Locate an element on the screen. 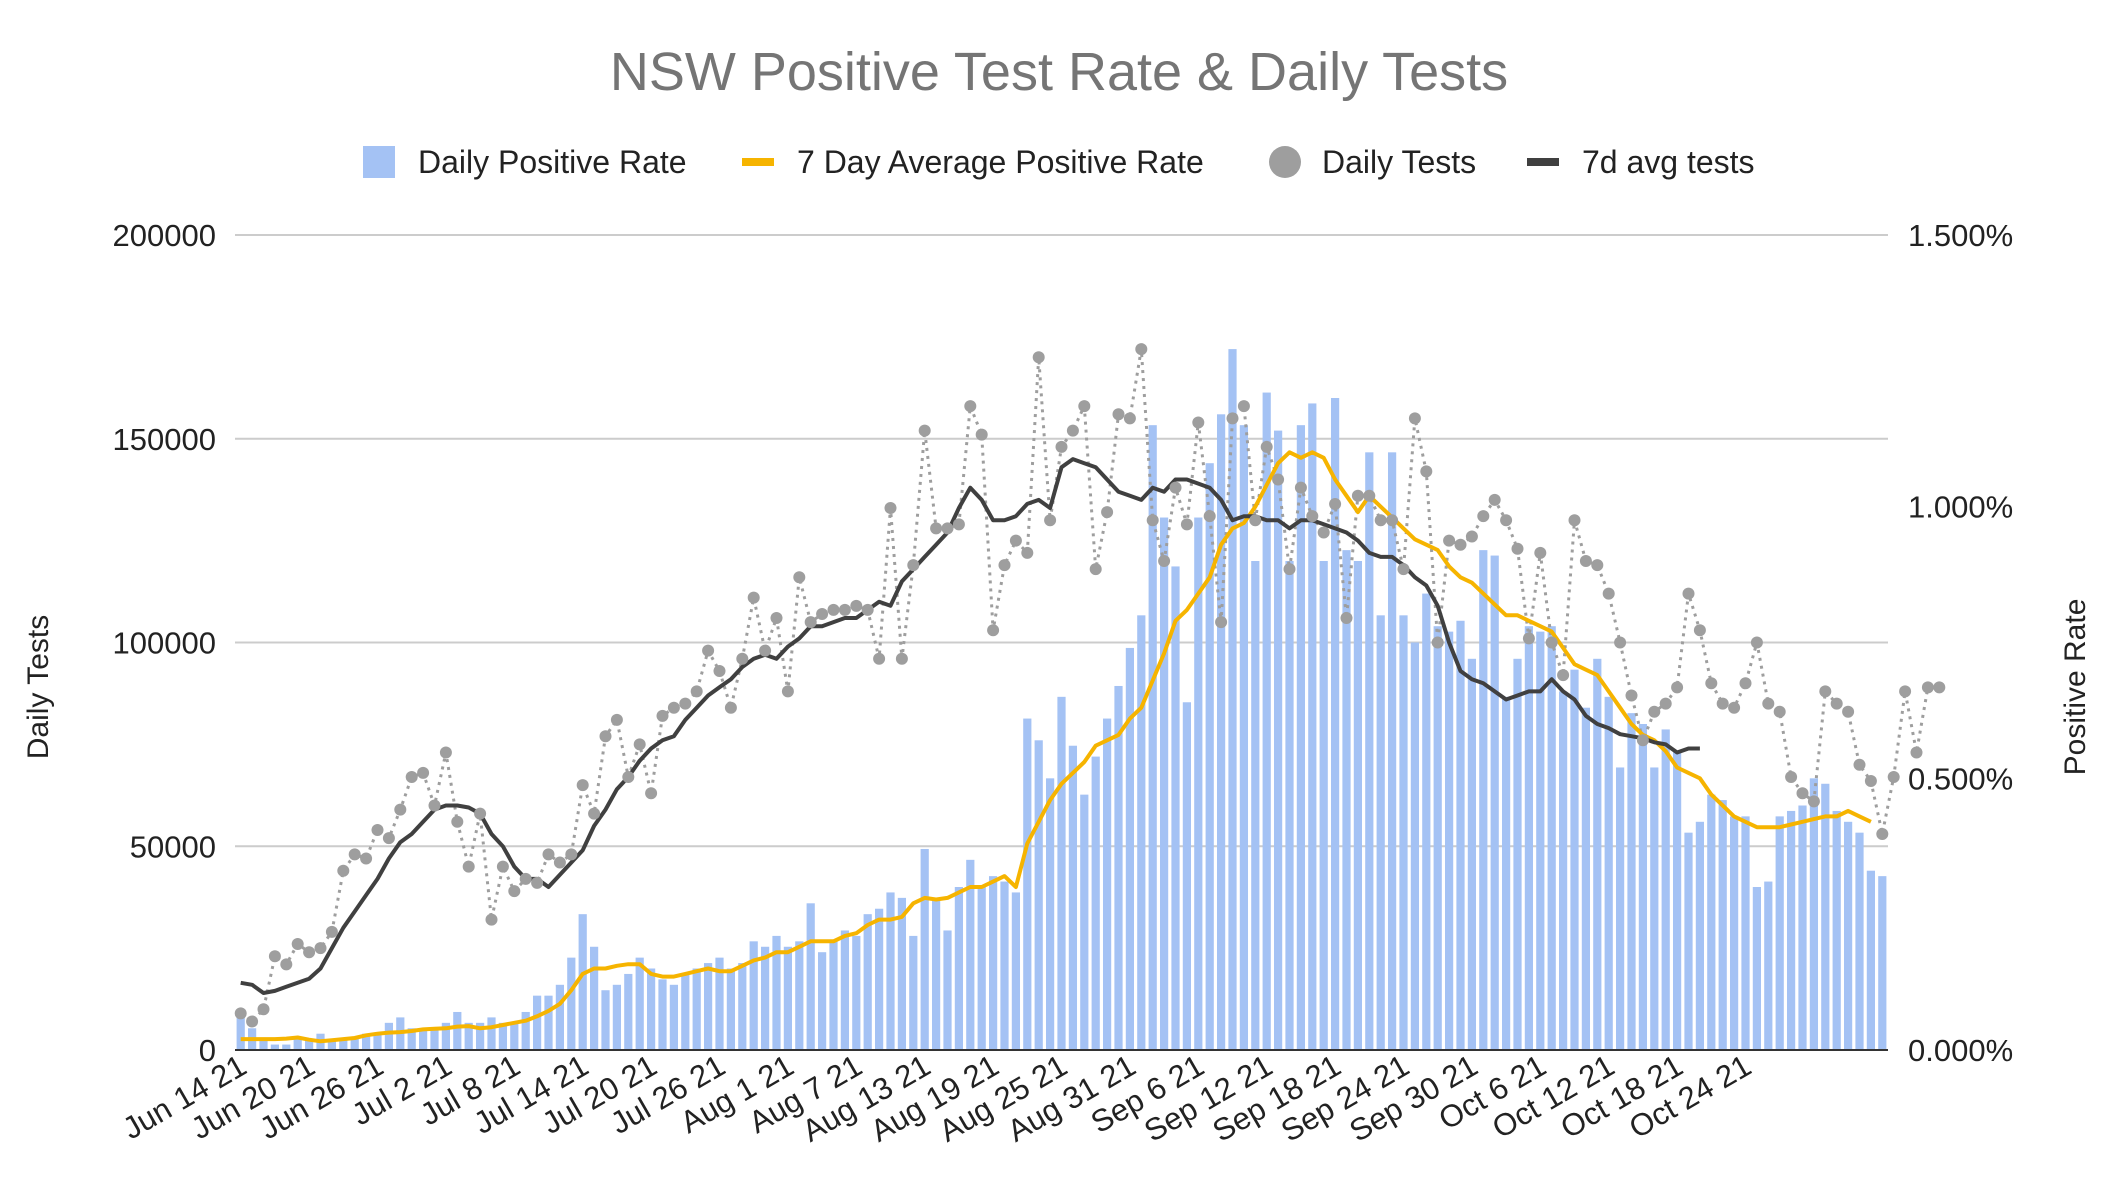 Image resolution: width=2118 pixels, height=1189 pixels. legend-item-daily-positive-rate: Daily Positive Rate is located at coordinates (525, 162).